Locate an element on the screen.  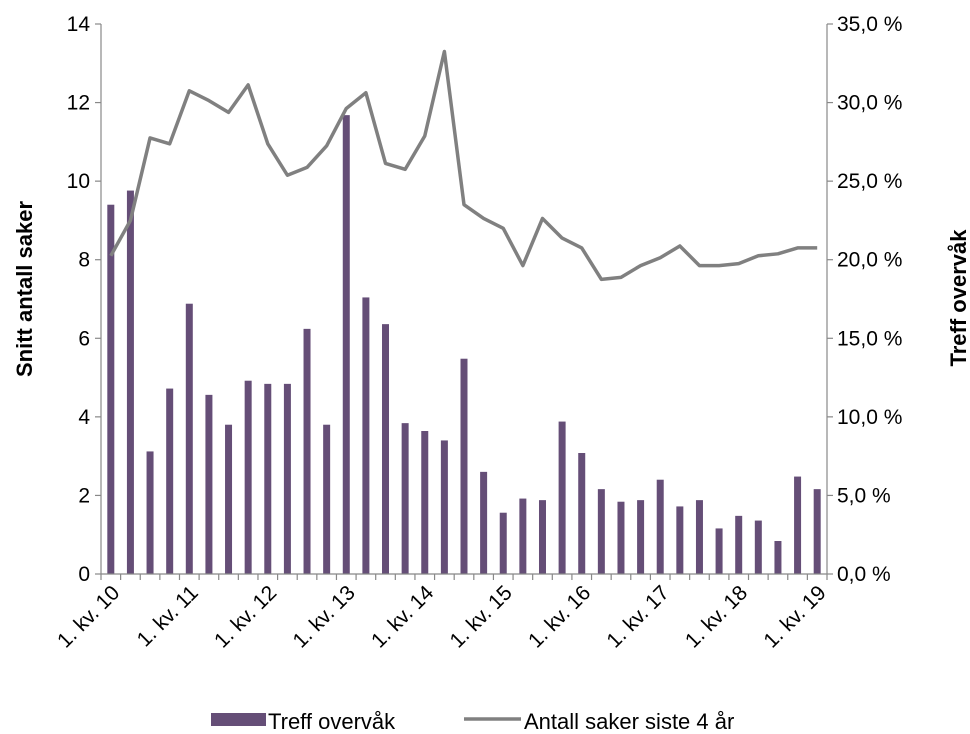
x-tick-label: 1. kv. 19 is located at coordinates (794, 616).